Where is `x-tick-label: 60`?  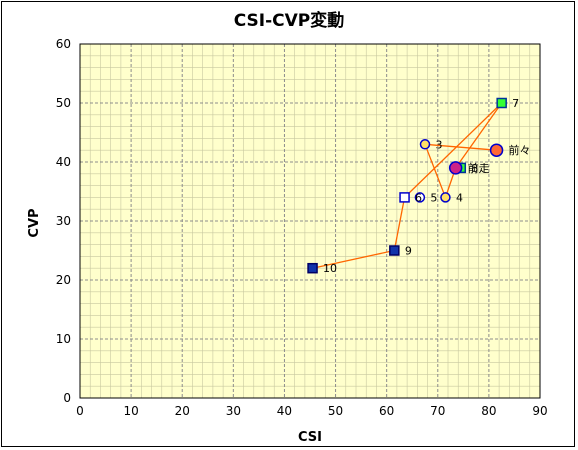 x-tick-label: 60 is located at coordinates (386, 411).